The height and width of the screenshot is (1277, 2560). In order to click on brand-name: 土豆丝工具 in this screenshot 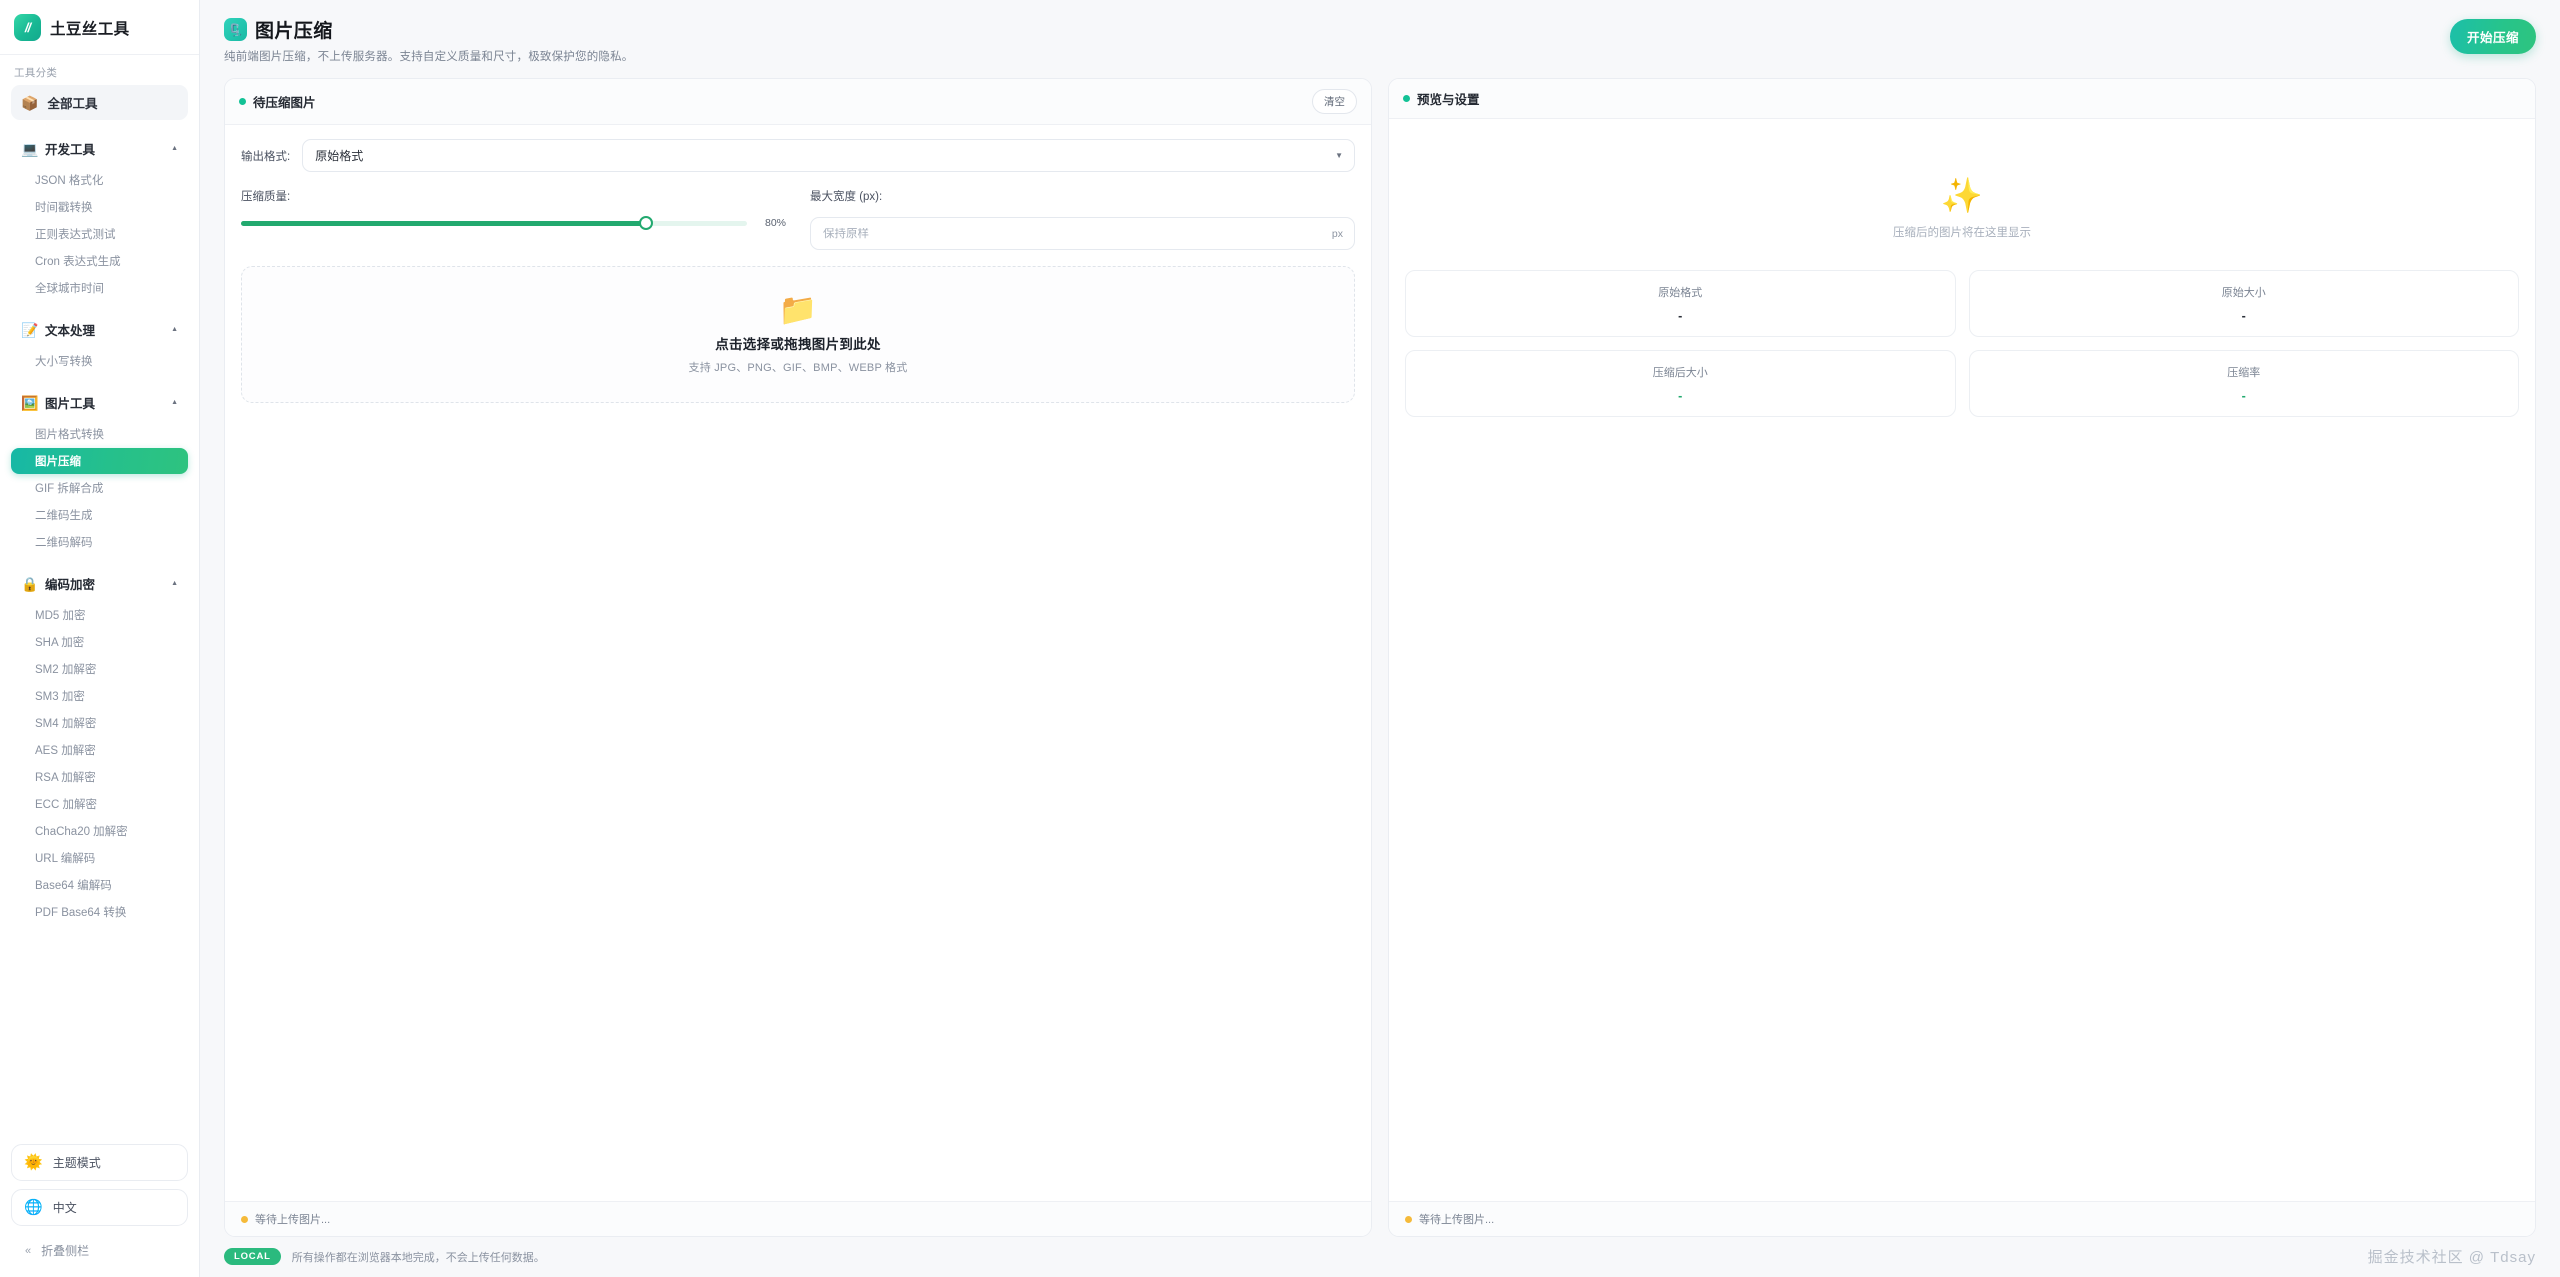, I will do `click(90, 29)`.